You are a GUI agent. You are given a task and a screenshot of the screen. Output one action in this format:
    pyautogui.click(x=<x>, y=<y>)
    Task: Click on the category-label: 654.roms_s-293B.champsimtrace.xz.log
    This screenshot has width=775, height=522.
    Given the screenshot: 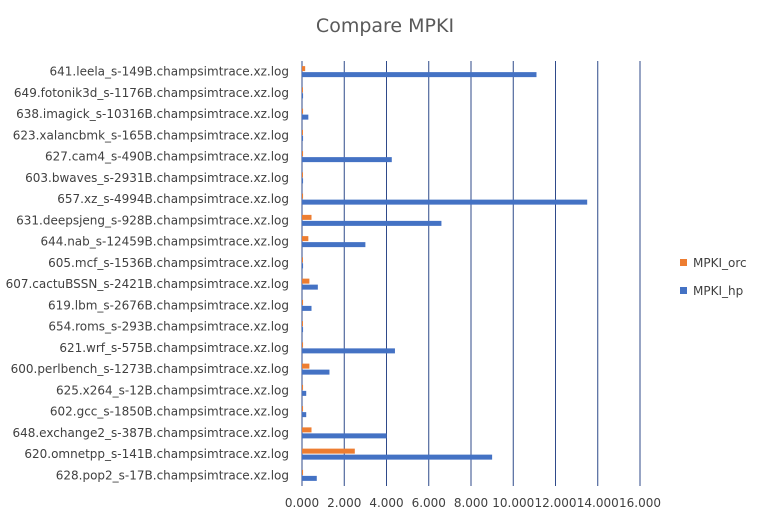 What is the action you would take?
    pyautogui.click(x=168, y=327)
    